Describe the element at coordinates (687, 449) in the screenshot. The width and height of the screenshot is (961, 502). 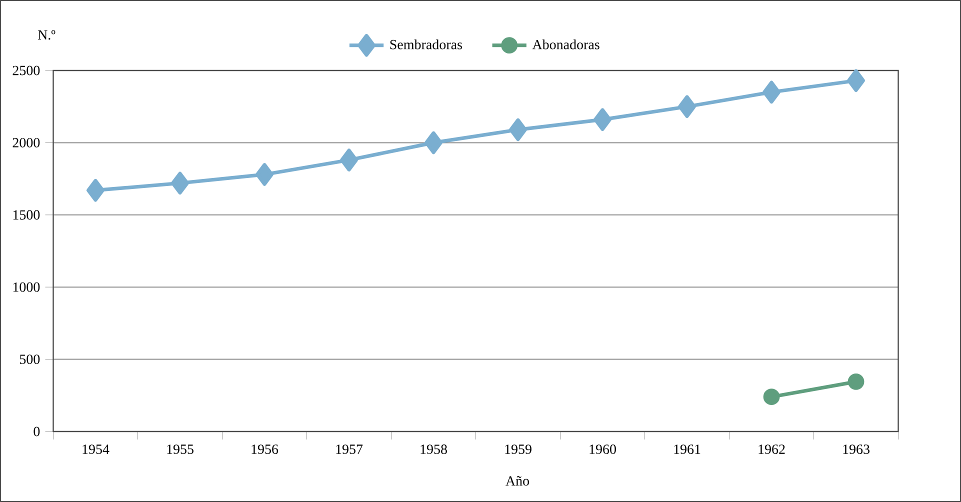
I see `x-tick-label: 1961` at that location.